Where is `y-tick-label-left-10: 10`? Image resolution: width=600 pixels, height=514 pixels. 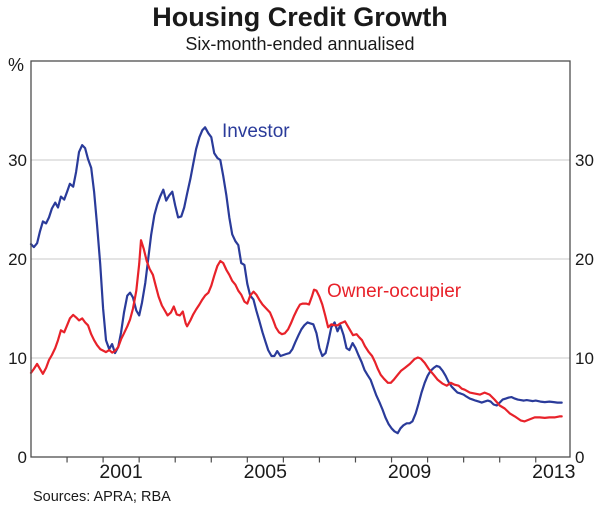
y-tick-label-left-10: 10 is located at coordinates (17, 358).